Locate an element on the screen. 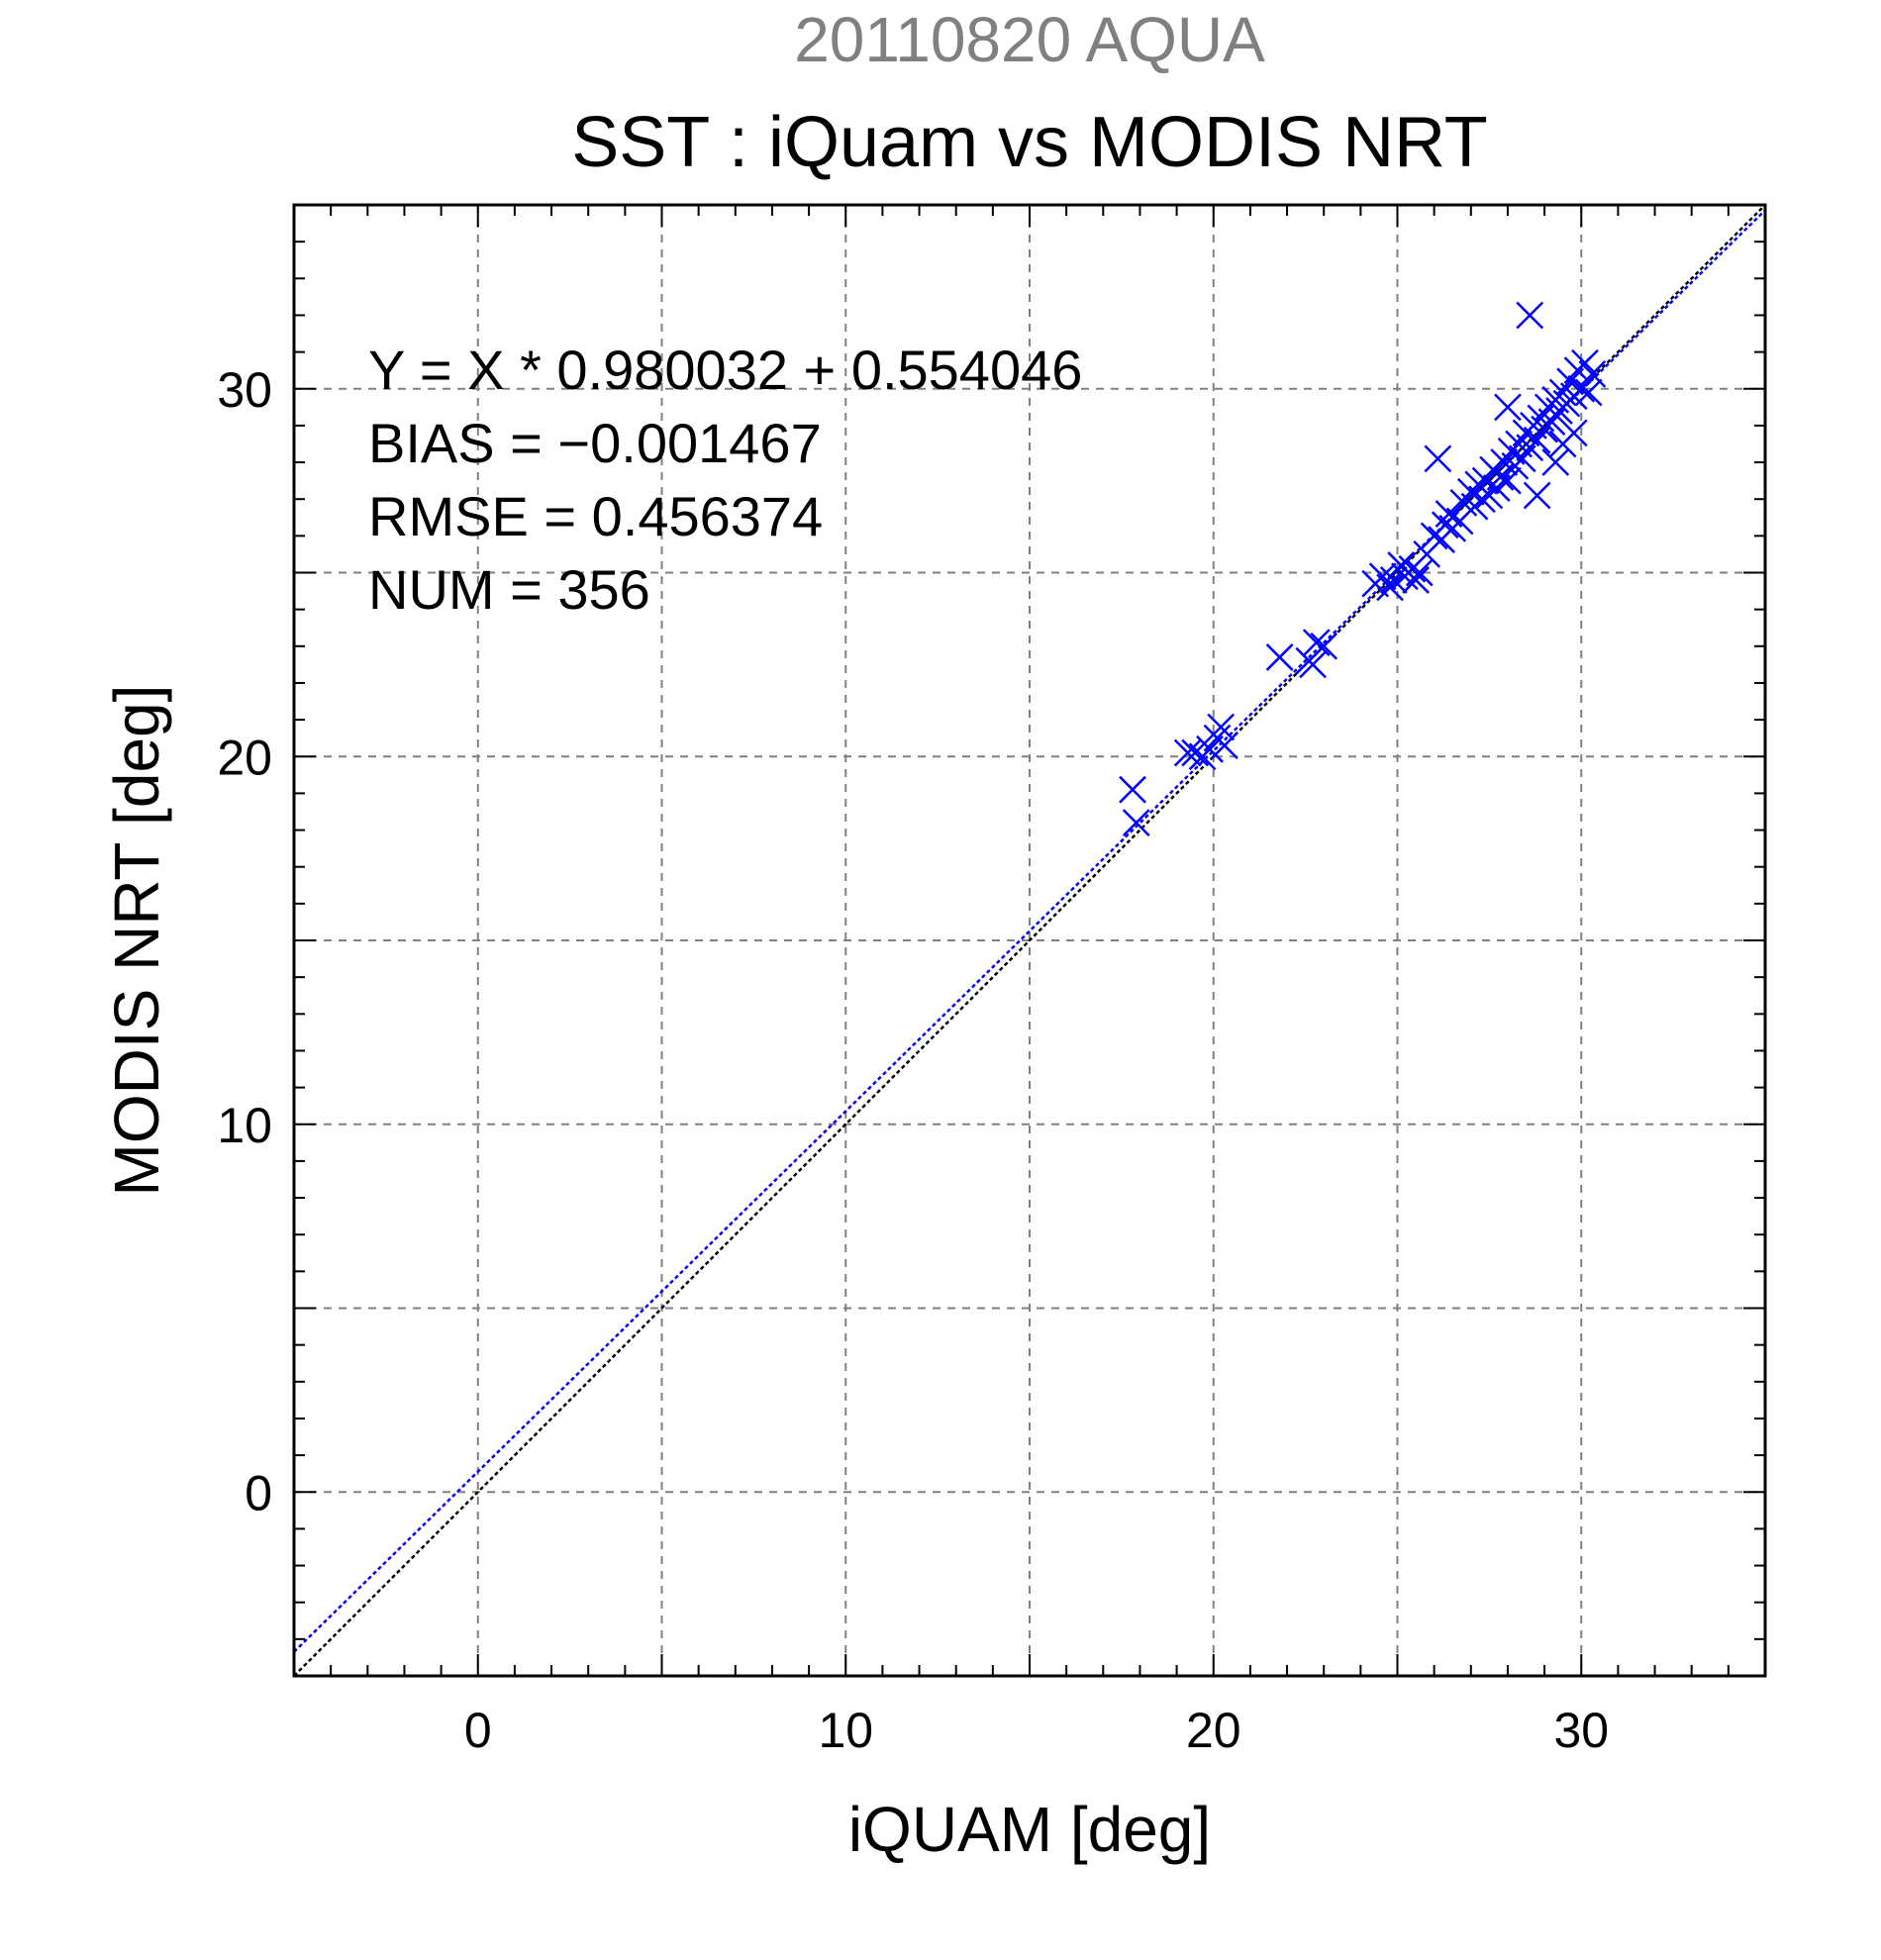 The image size is (1881, 1960). x-tick-label: 0 is located at coordinates (478, 1730).